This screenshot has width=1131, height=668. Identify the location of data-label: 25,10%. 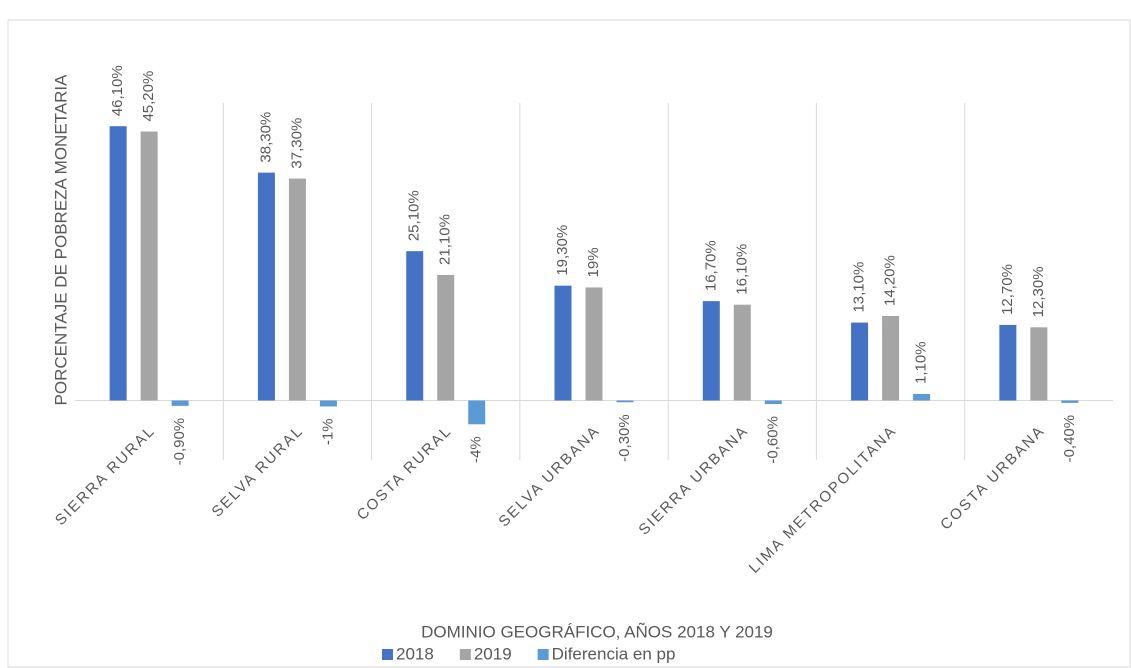
(414, 215).